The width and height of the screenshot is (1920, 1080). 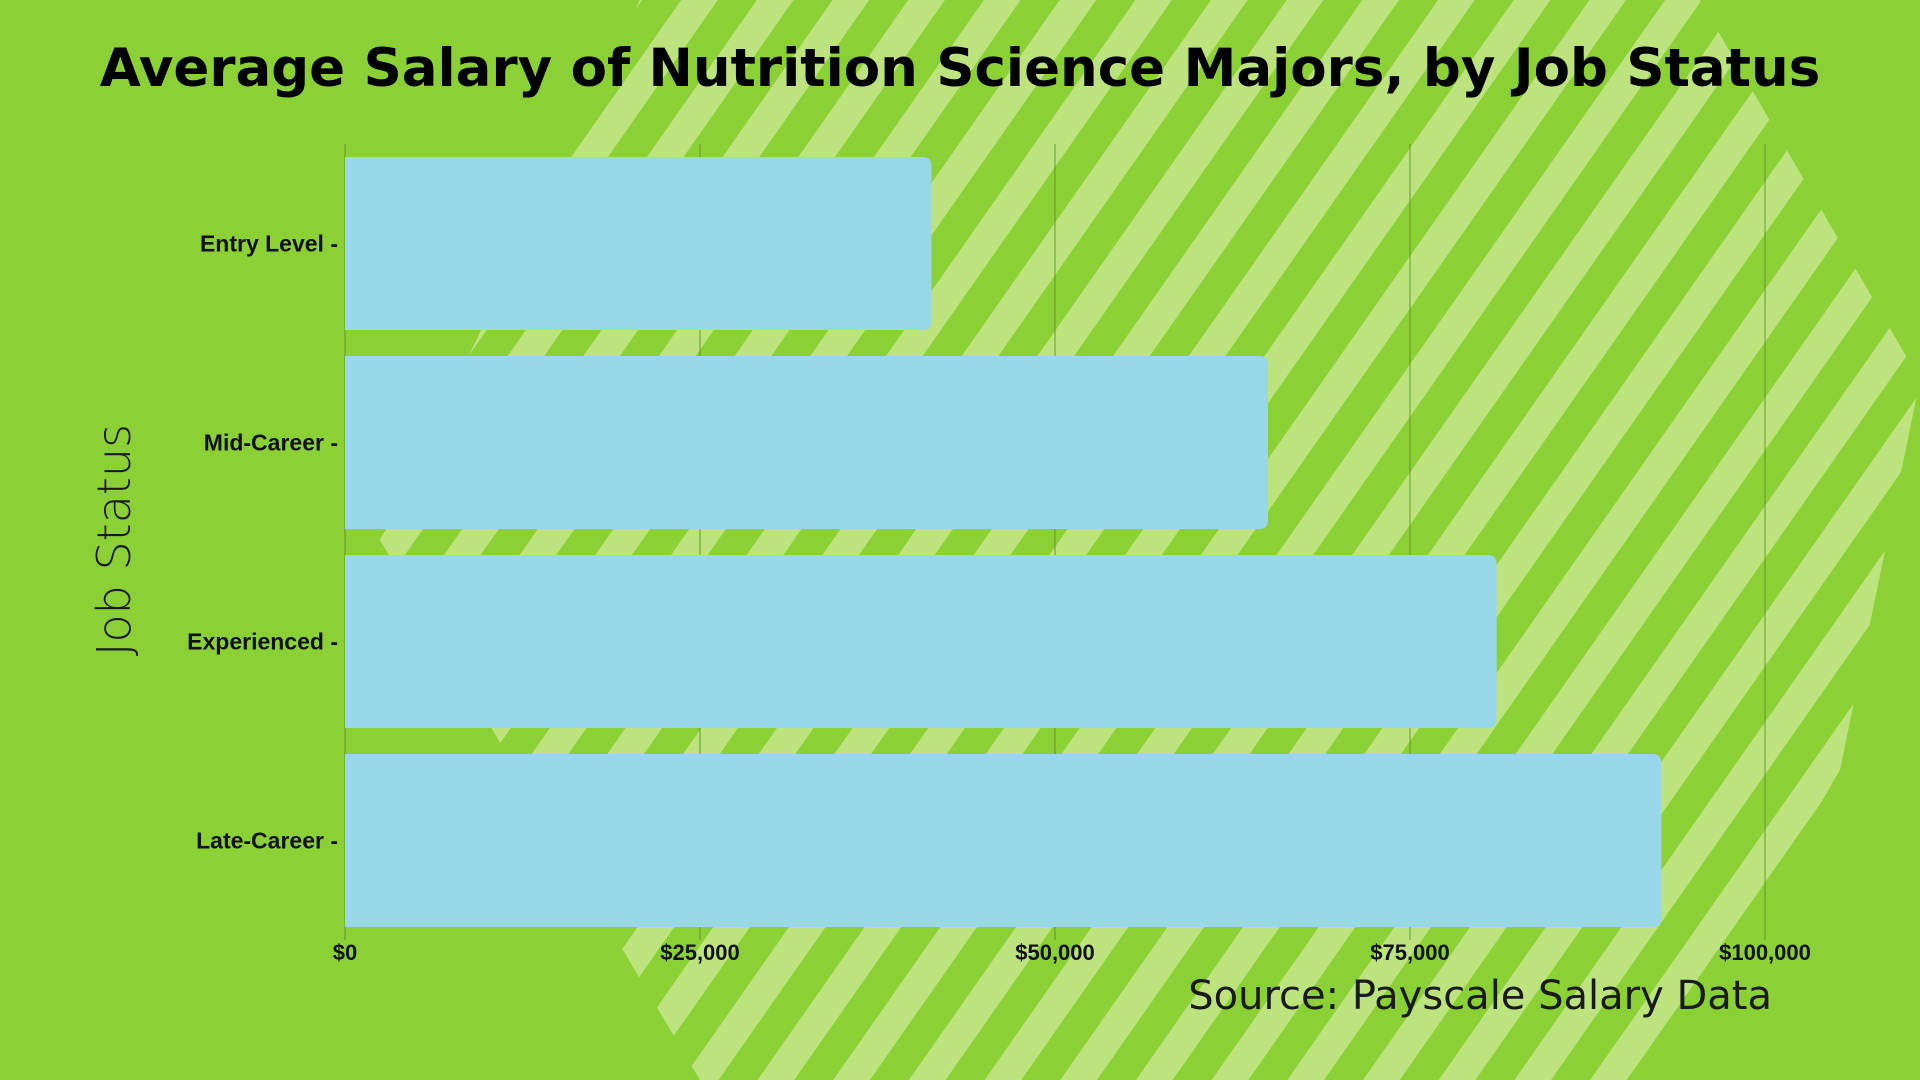 What do you see at coordinates (1480, 996) in the screenshot?
I see `source-annotation: Source: Payscale Salary Data` at bounding box center [1480, 996].